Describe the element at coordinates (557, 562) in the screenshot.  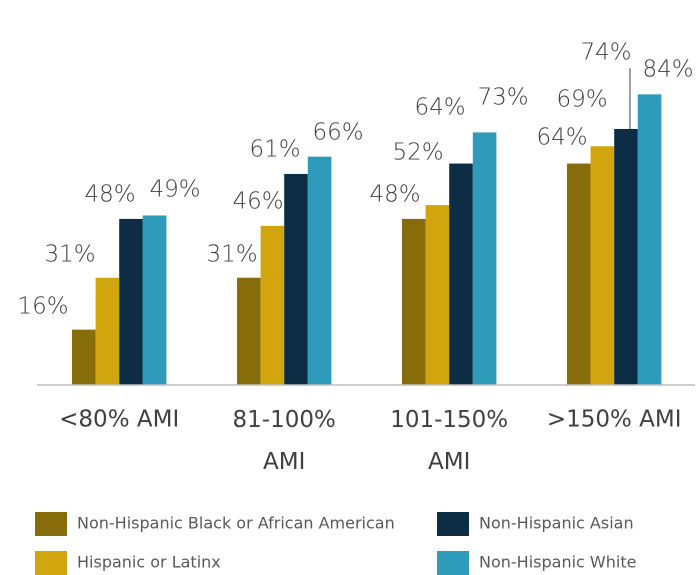
I see `legend-label: Non-Hispanic White` at that location.